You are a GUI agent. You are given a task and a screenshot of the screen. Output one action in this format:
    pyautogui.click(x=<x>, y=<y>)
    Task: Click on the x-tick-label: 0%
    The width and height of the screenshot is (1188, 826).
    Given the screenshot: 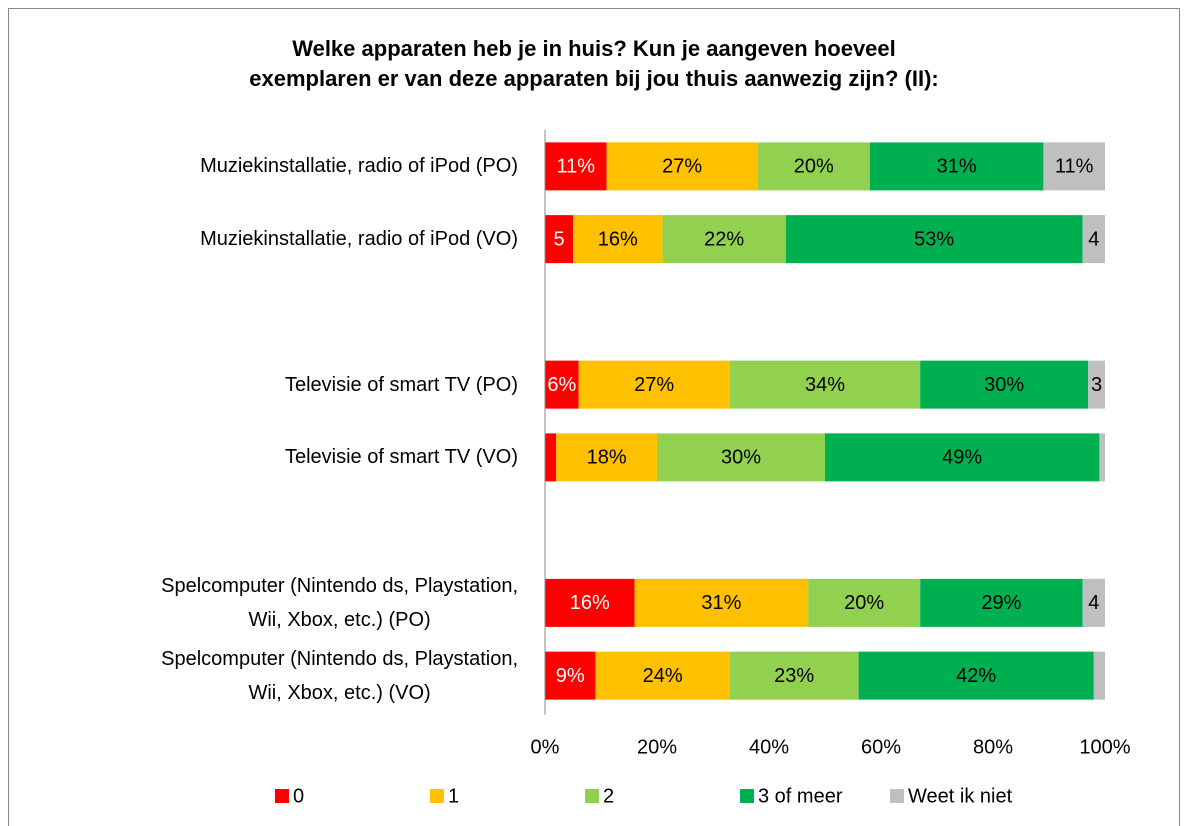 What is the action you would take?
    pyautogui.click(x=545, y=747)
    